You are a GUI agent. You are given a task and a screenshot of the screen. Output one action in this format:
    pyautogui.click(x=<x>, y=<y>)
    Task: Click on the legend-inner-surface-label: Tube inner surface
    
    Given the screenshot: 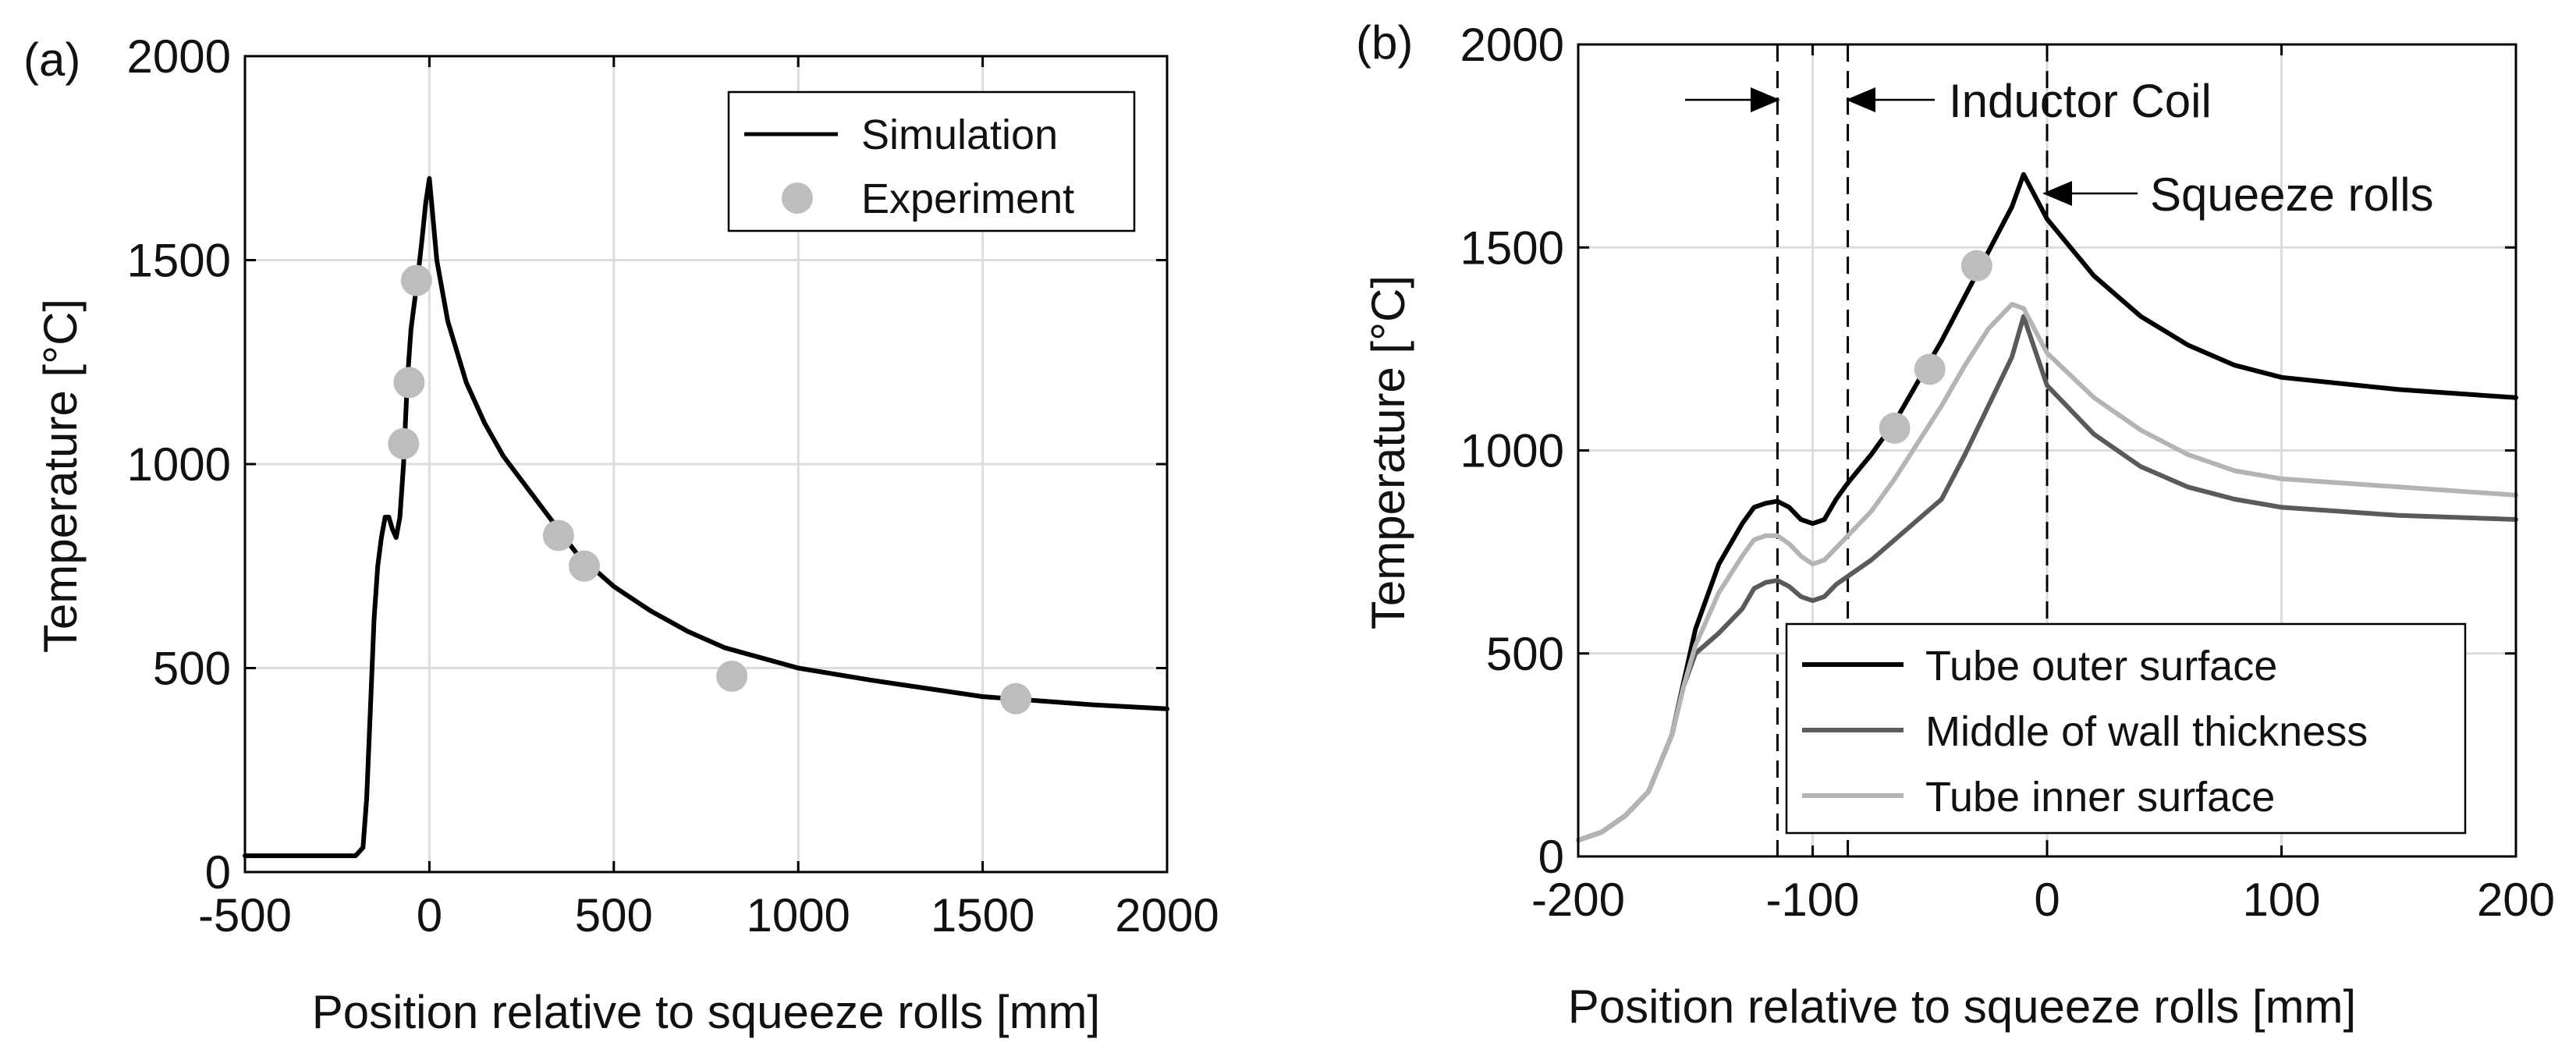 What is the action you would take?
    pyautogui.click(x=2100, y=798)
    